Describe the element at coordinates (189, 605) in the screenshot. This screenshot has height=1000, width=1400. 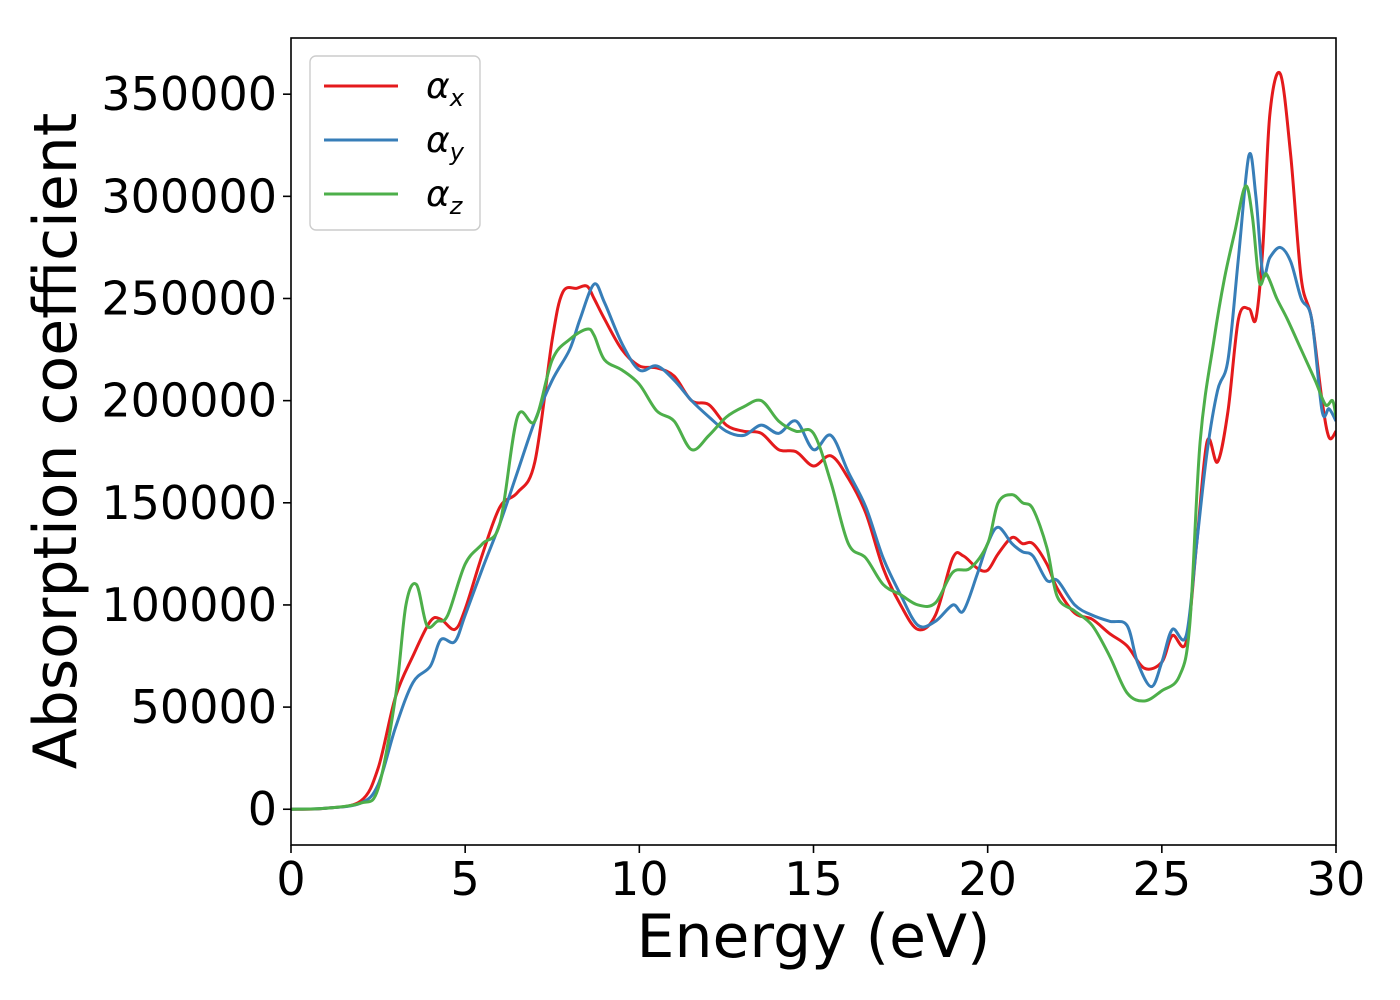
I see `y-tick-label: 100000` at that location.